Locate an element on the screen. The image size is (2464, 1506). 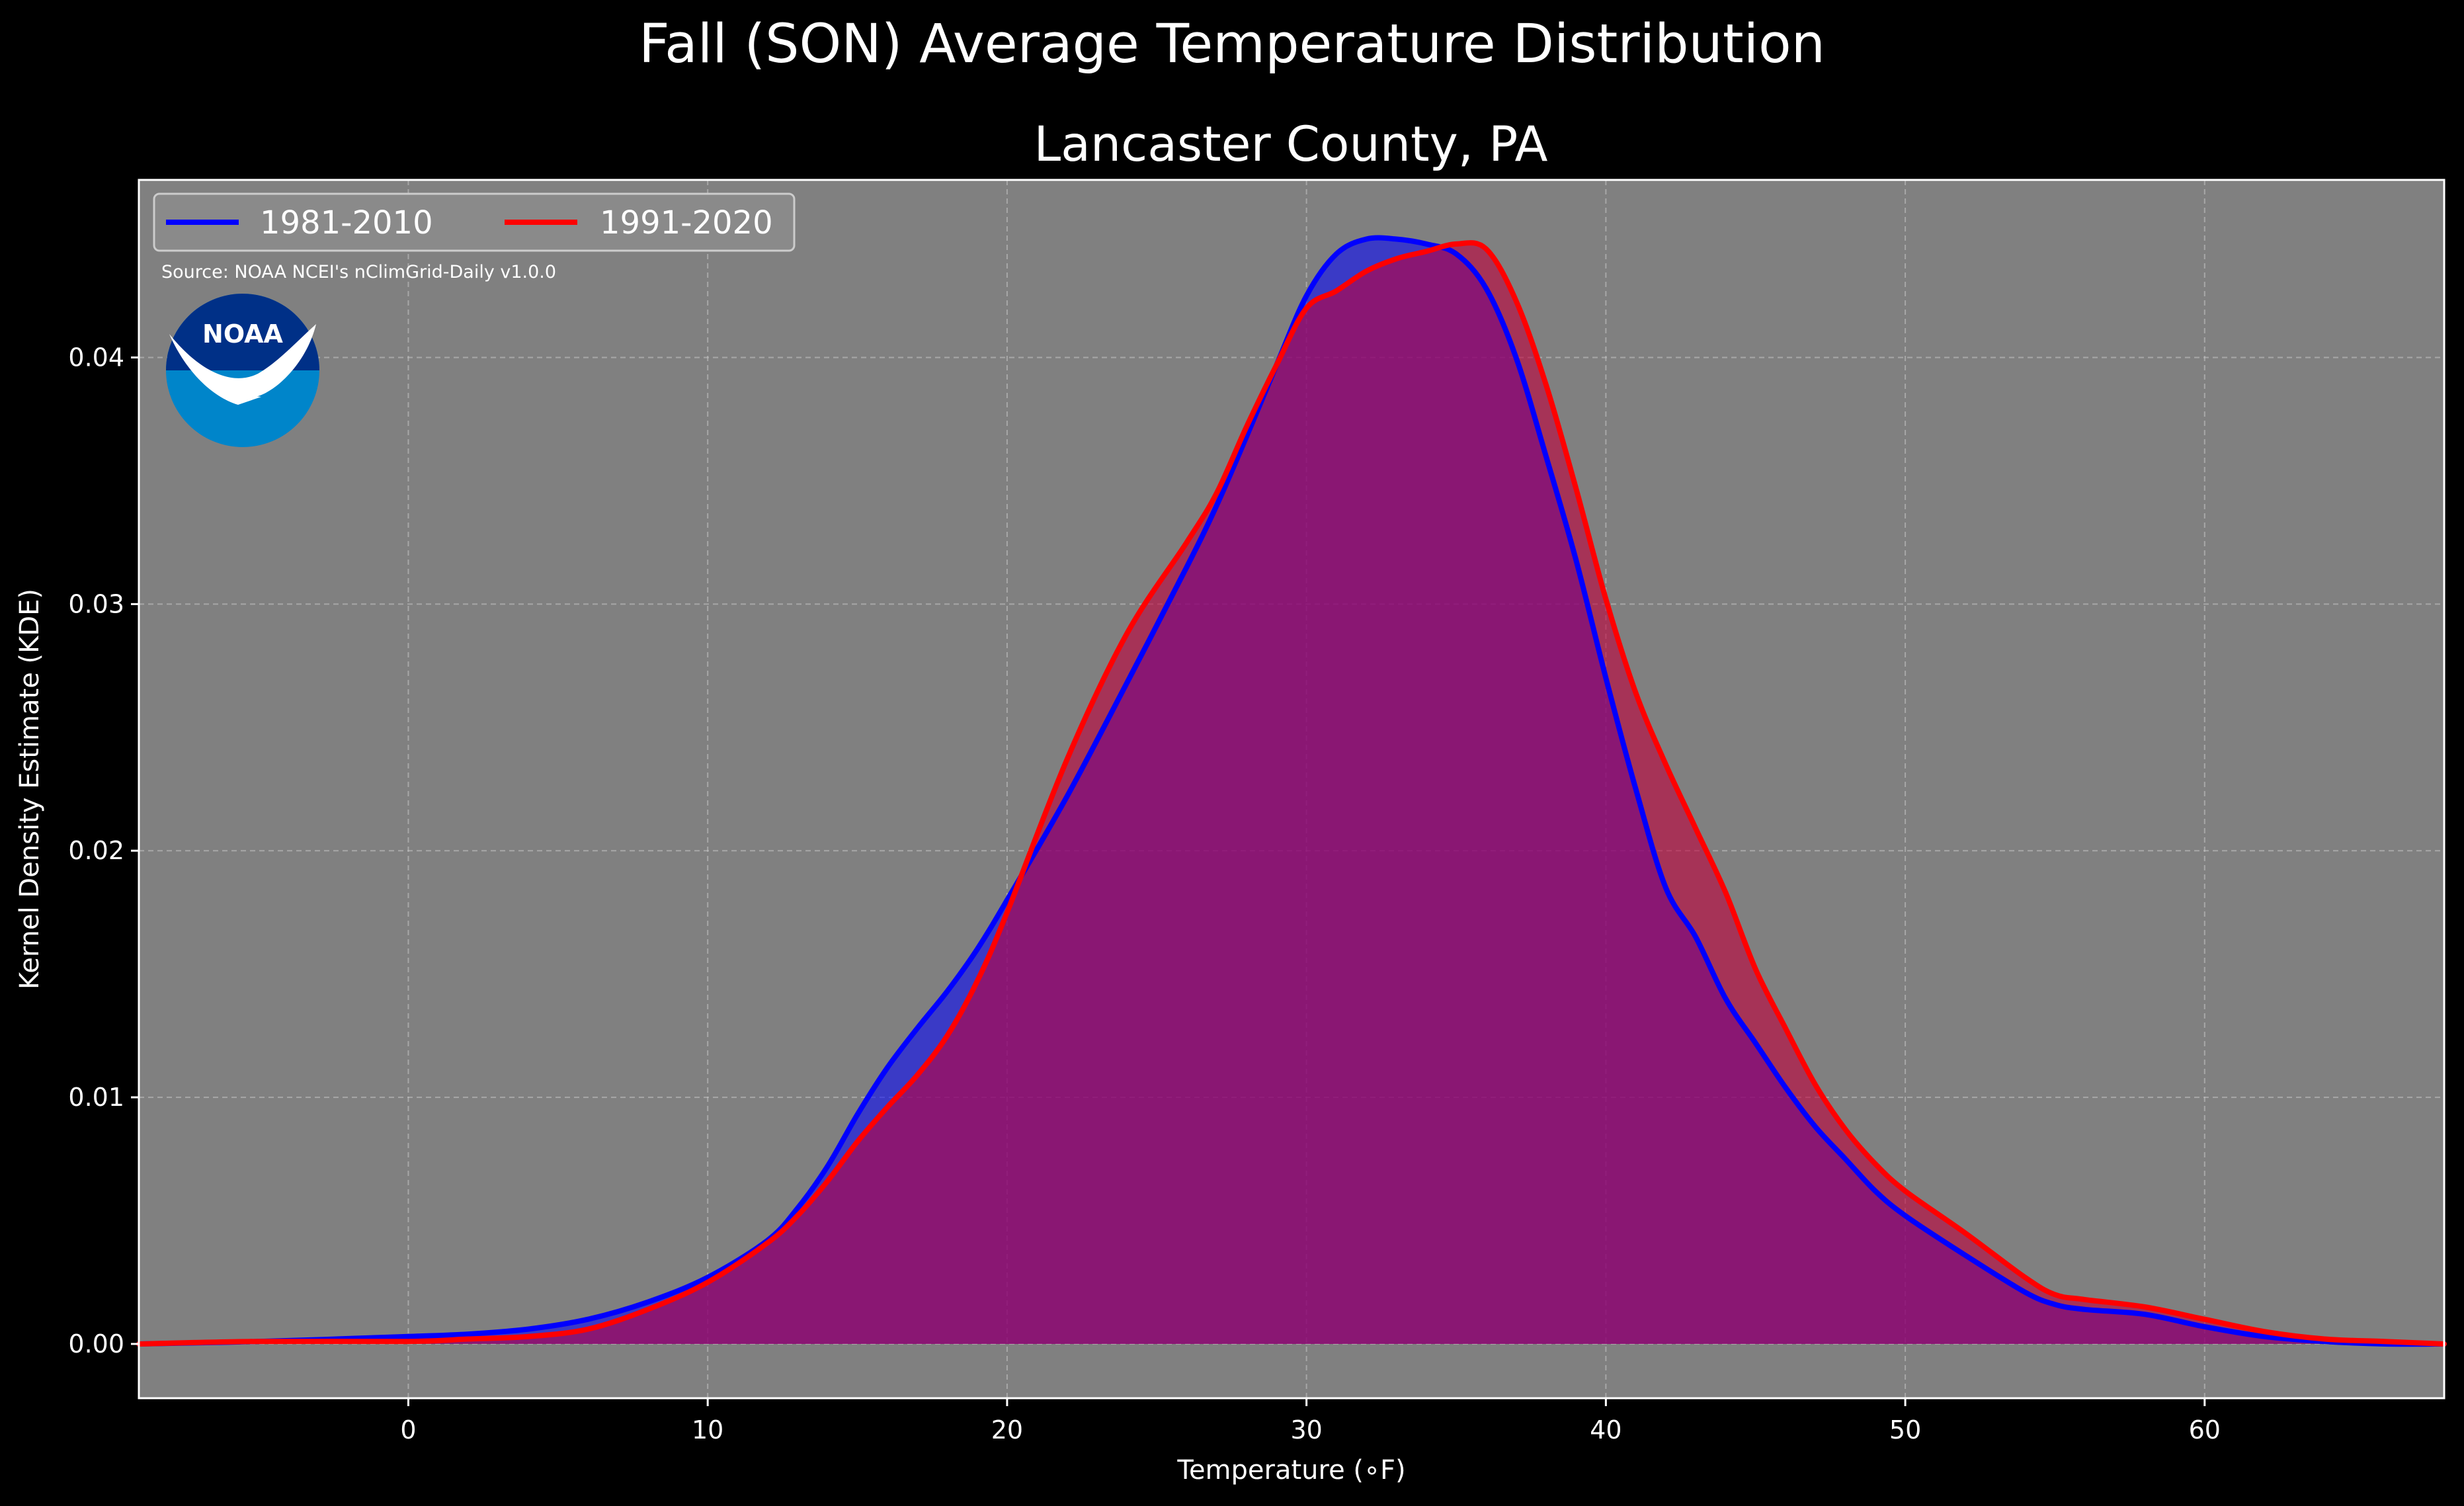
legend-box is located at coordinates (475, 222).